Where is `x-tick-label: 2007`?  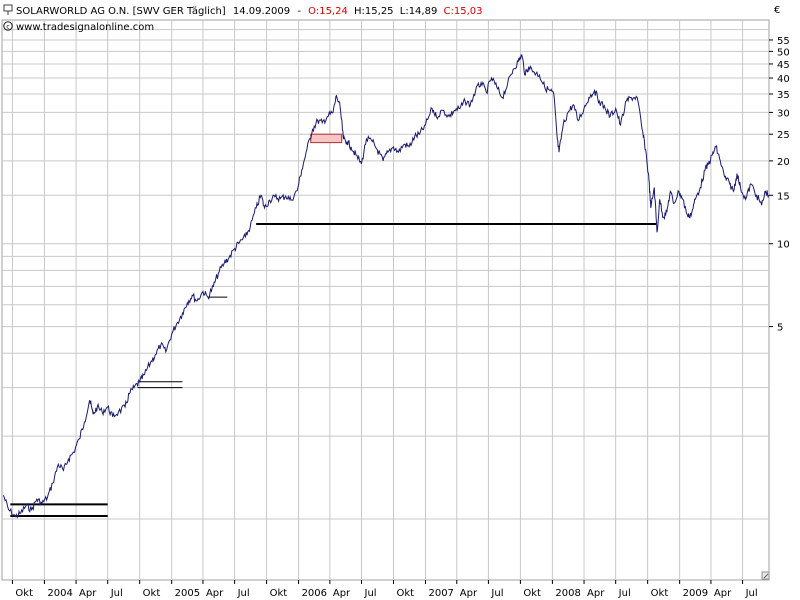
x-tick-label: 2007 is located at coordinates (440, 593).